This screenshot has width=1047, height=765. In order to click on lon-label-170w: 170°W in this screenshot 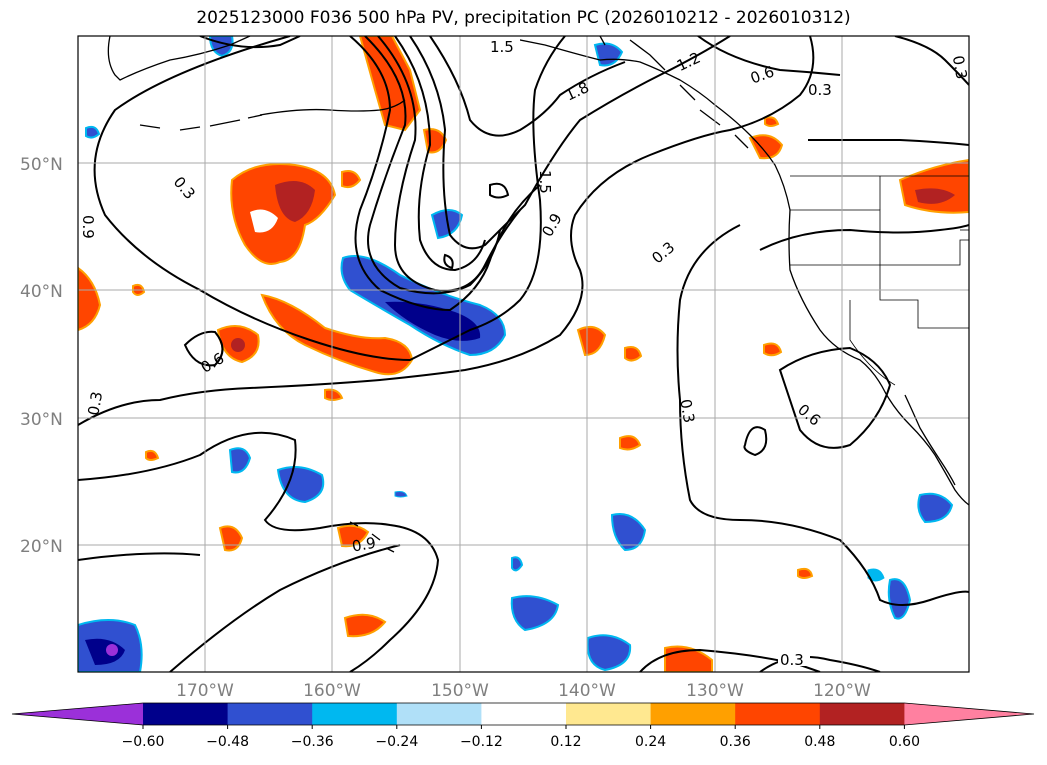, I will do `click(205, 691)`.